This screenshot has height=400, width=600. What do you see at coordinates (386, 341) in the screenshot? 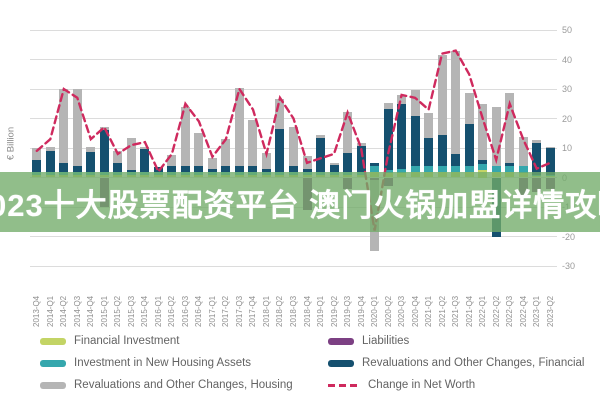
I see `legend-label: Liabilities` at bounding box center [386, 341].